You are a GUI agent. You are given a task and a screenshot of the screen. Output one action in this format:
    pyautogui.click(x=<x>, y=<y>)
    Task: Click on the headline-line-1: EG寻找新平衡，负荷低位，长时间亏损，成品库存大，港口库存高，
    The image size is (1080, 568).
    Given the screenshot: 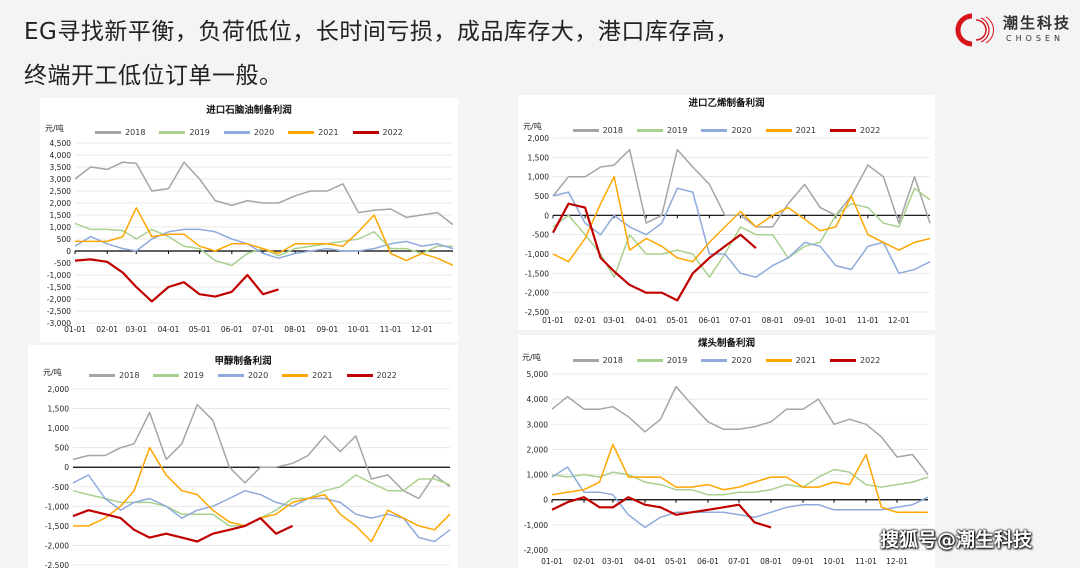 What is the action you would take?
    pyautogui.click(x=381, y=32)
    